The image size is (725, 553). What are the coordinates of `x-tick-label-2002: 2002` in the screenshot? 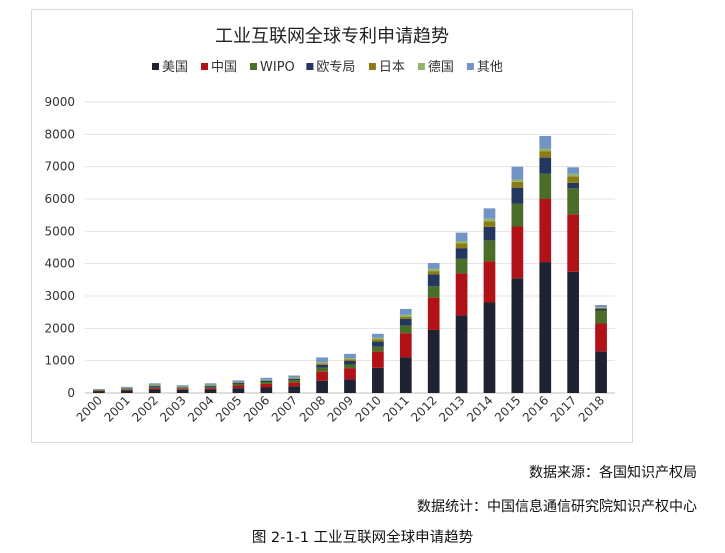 It's located at (144, 408).